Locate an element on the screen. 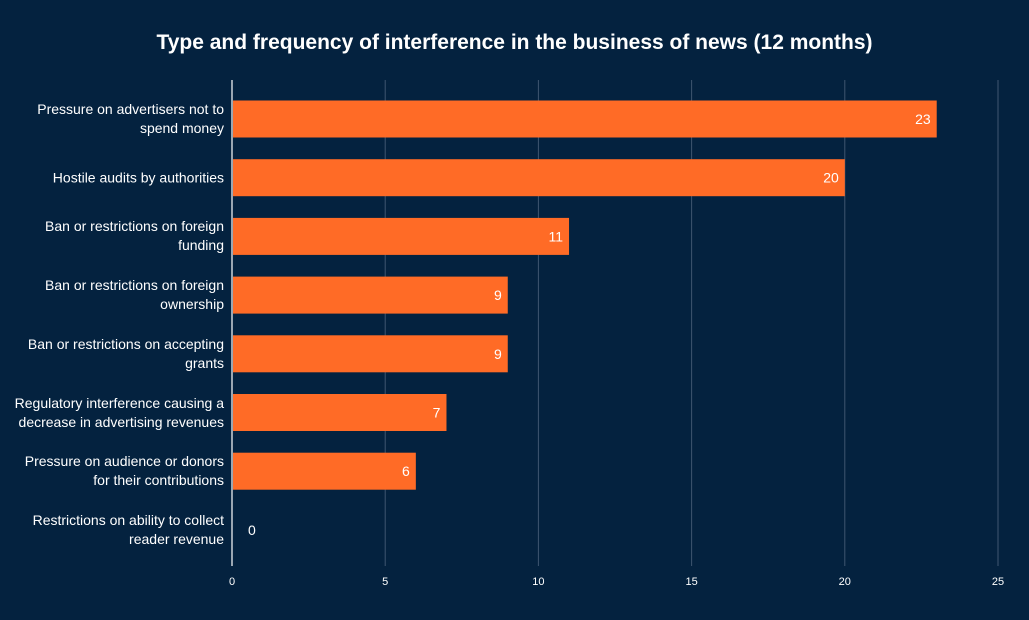 This screenshot has height=620, width=1029. x-tick-label: 20 is located at coordinates (845, 582).